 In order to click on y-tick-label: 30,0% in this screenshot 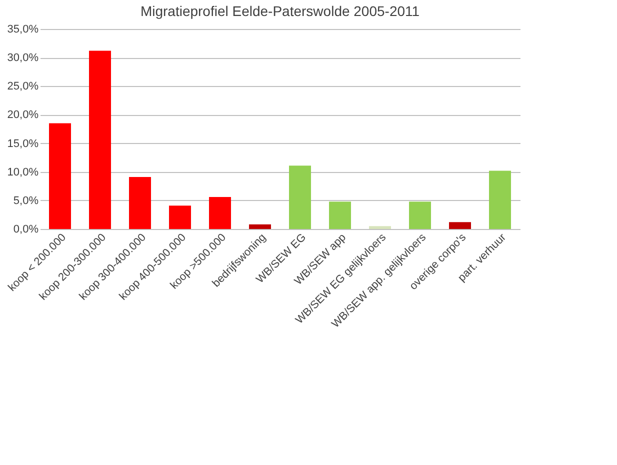, I will do `click(23, 58)`.